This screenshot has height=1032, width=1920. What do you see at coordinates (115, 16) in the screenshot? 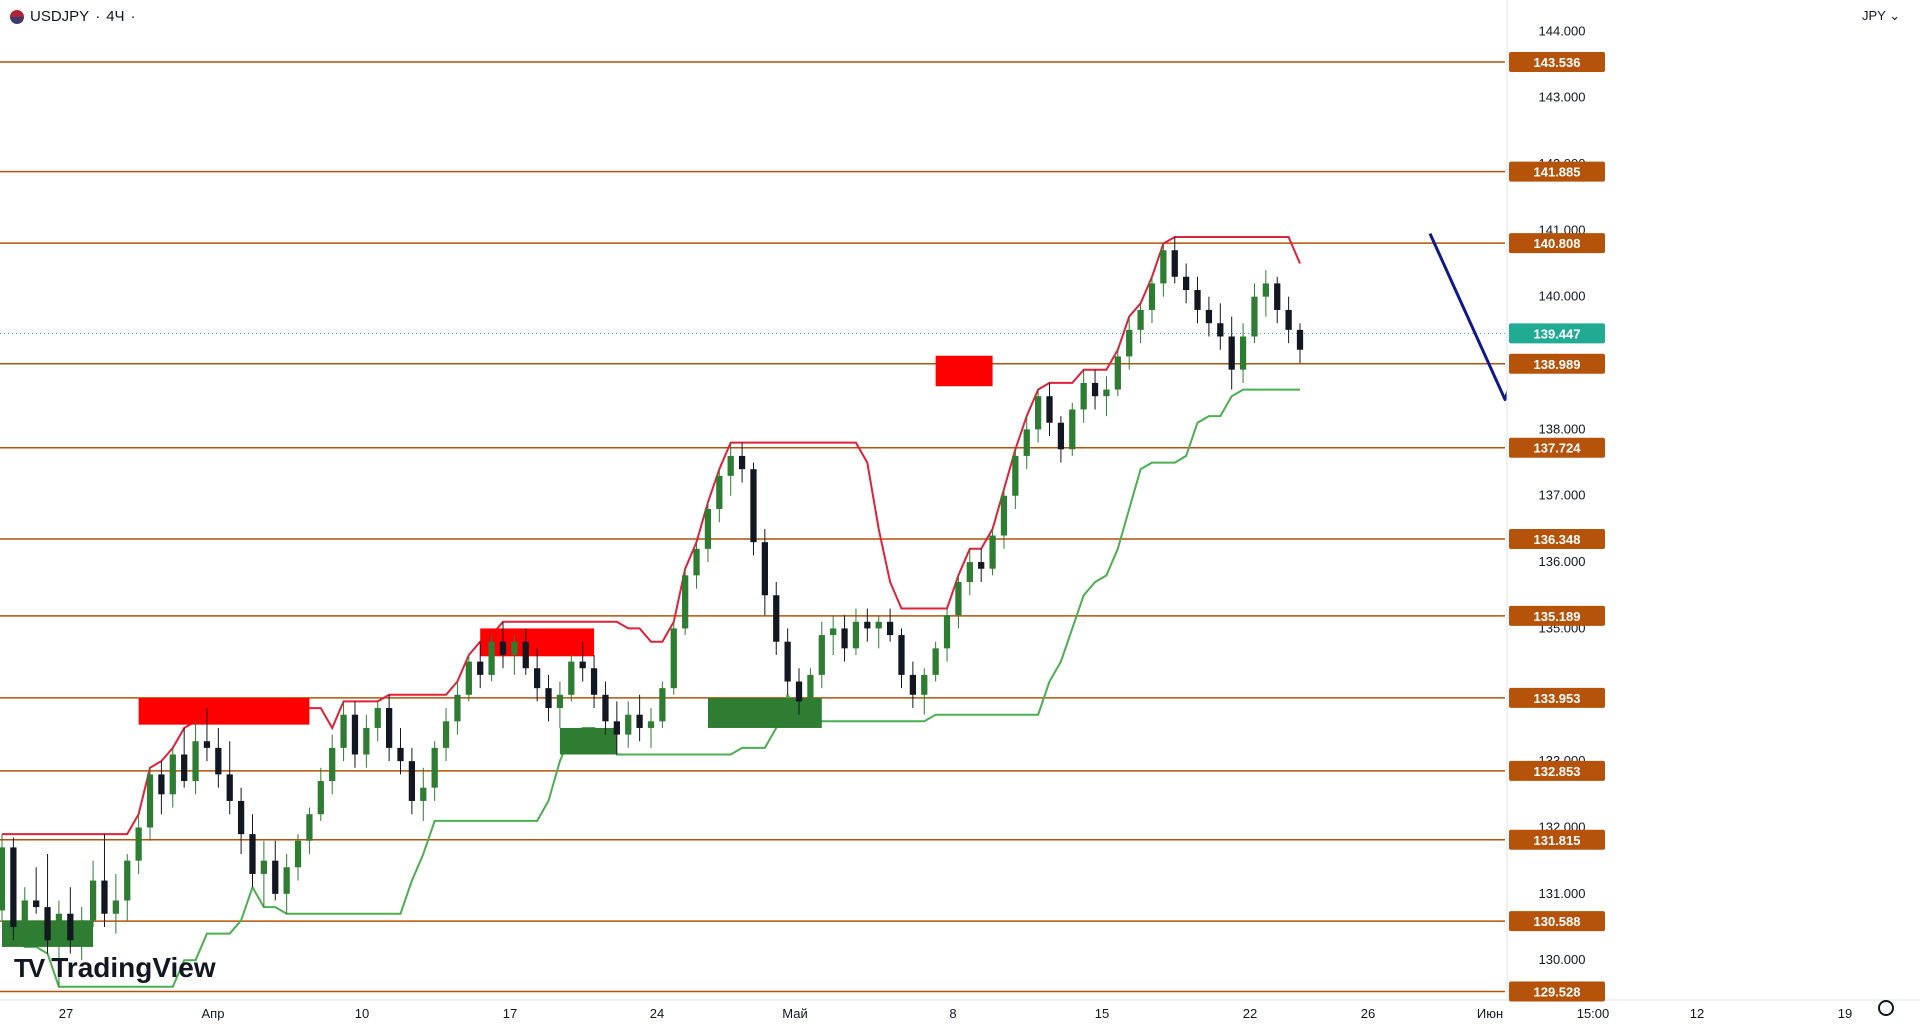
I see `symbol-interval: 4Ч` at bounding box center [115, 16].